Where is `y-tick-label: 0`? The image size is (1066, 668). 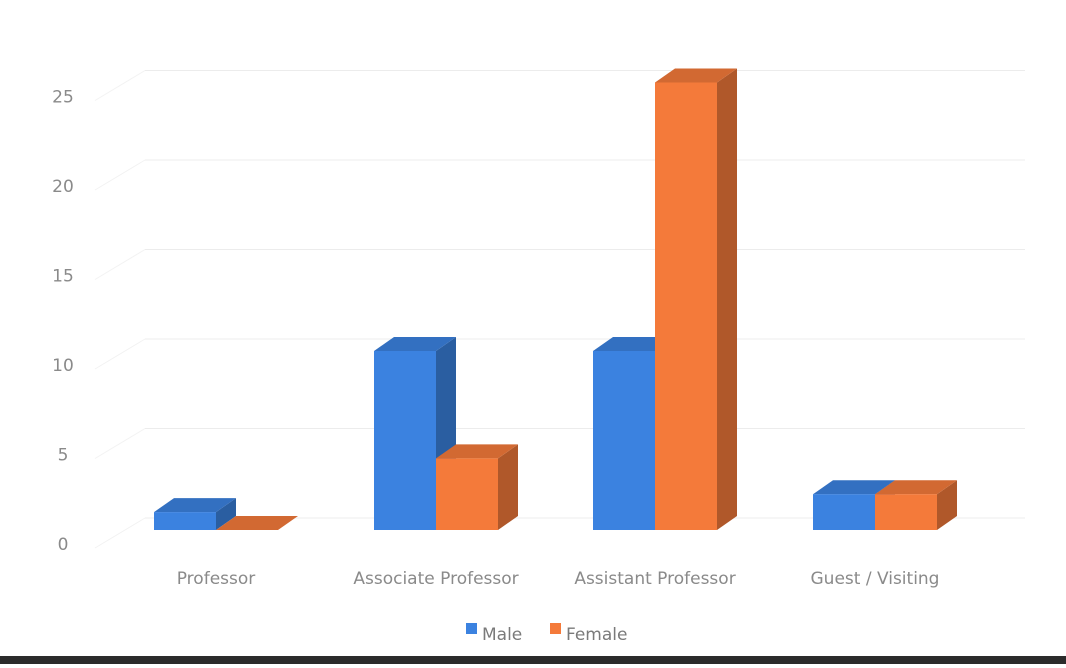 y-tick-label: 0 is located at coordinates (63, 545).